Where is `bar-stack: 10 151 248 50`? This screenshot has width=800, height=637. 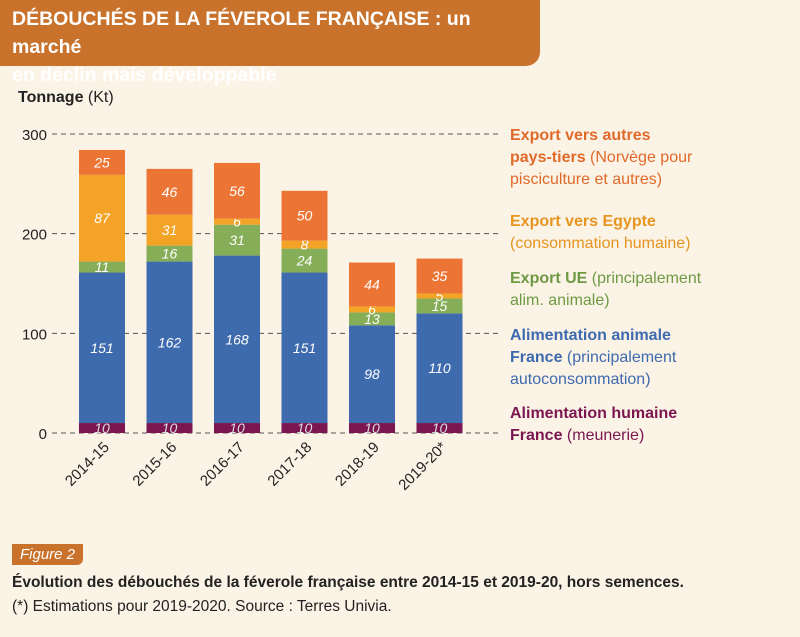 bar-stack: 10 151 248 50 is located at coordinates (304, 313).